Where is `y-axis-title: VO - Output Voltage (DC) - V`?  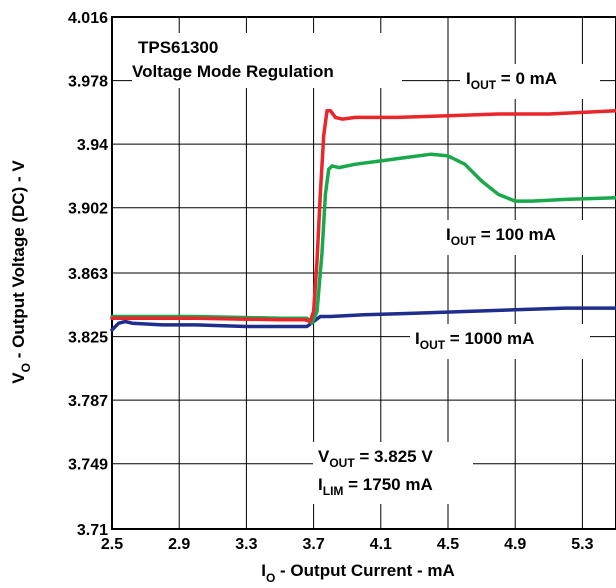
y-axis-title: VO - Output Voltage (DC) - V is located at coordinates (21, 272).